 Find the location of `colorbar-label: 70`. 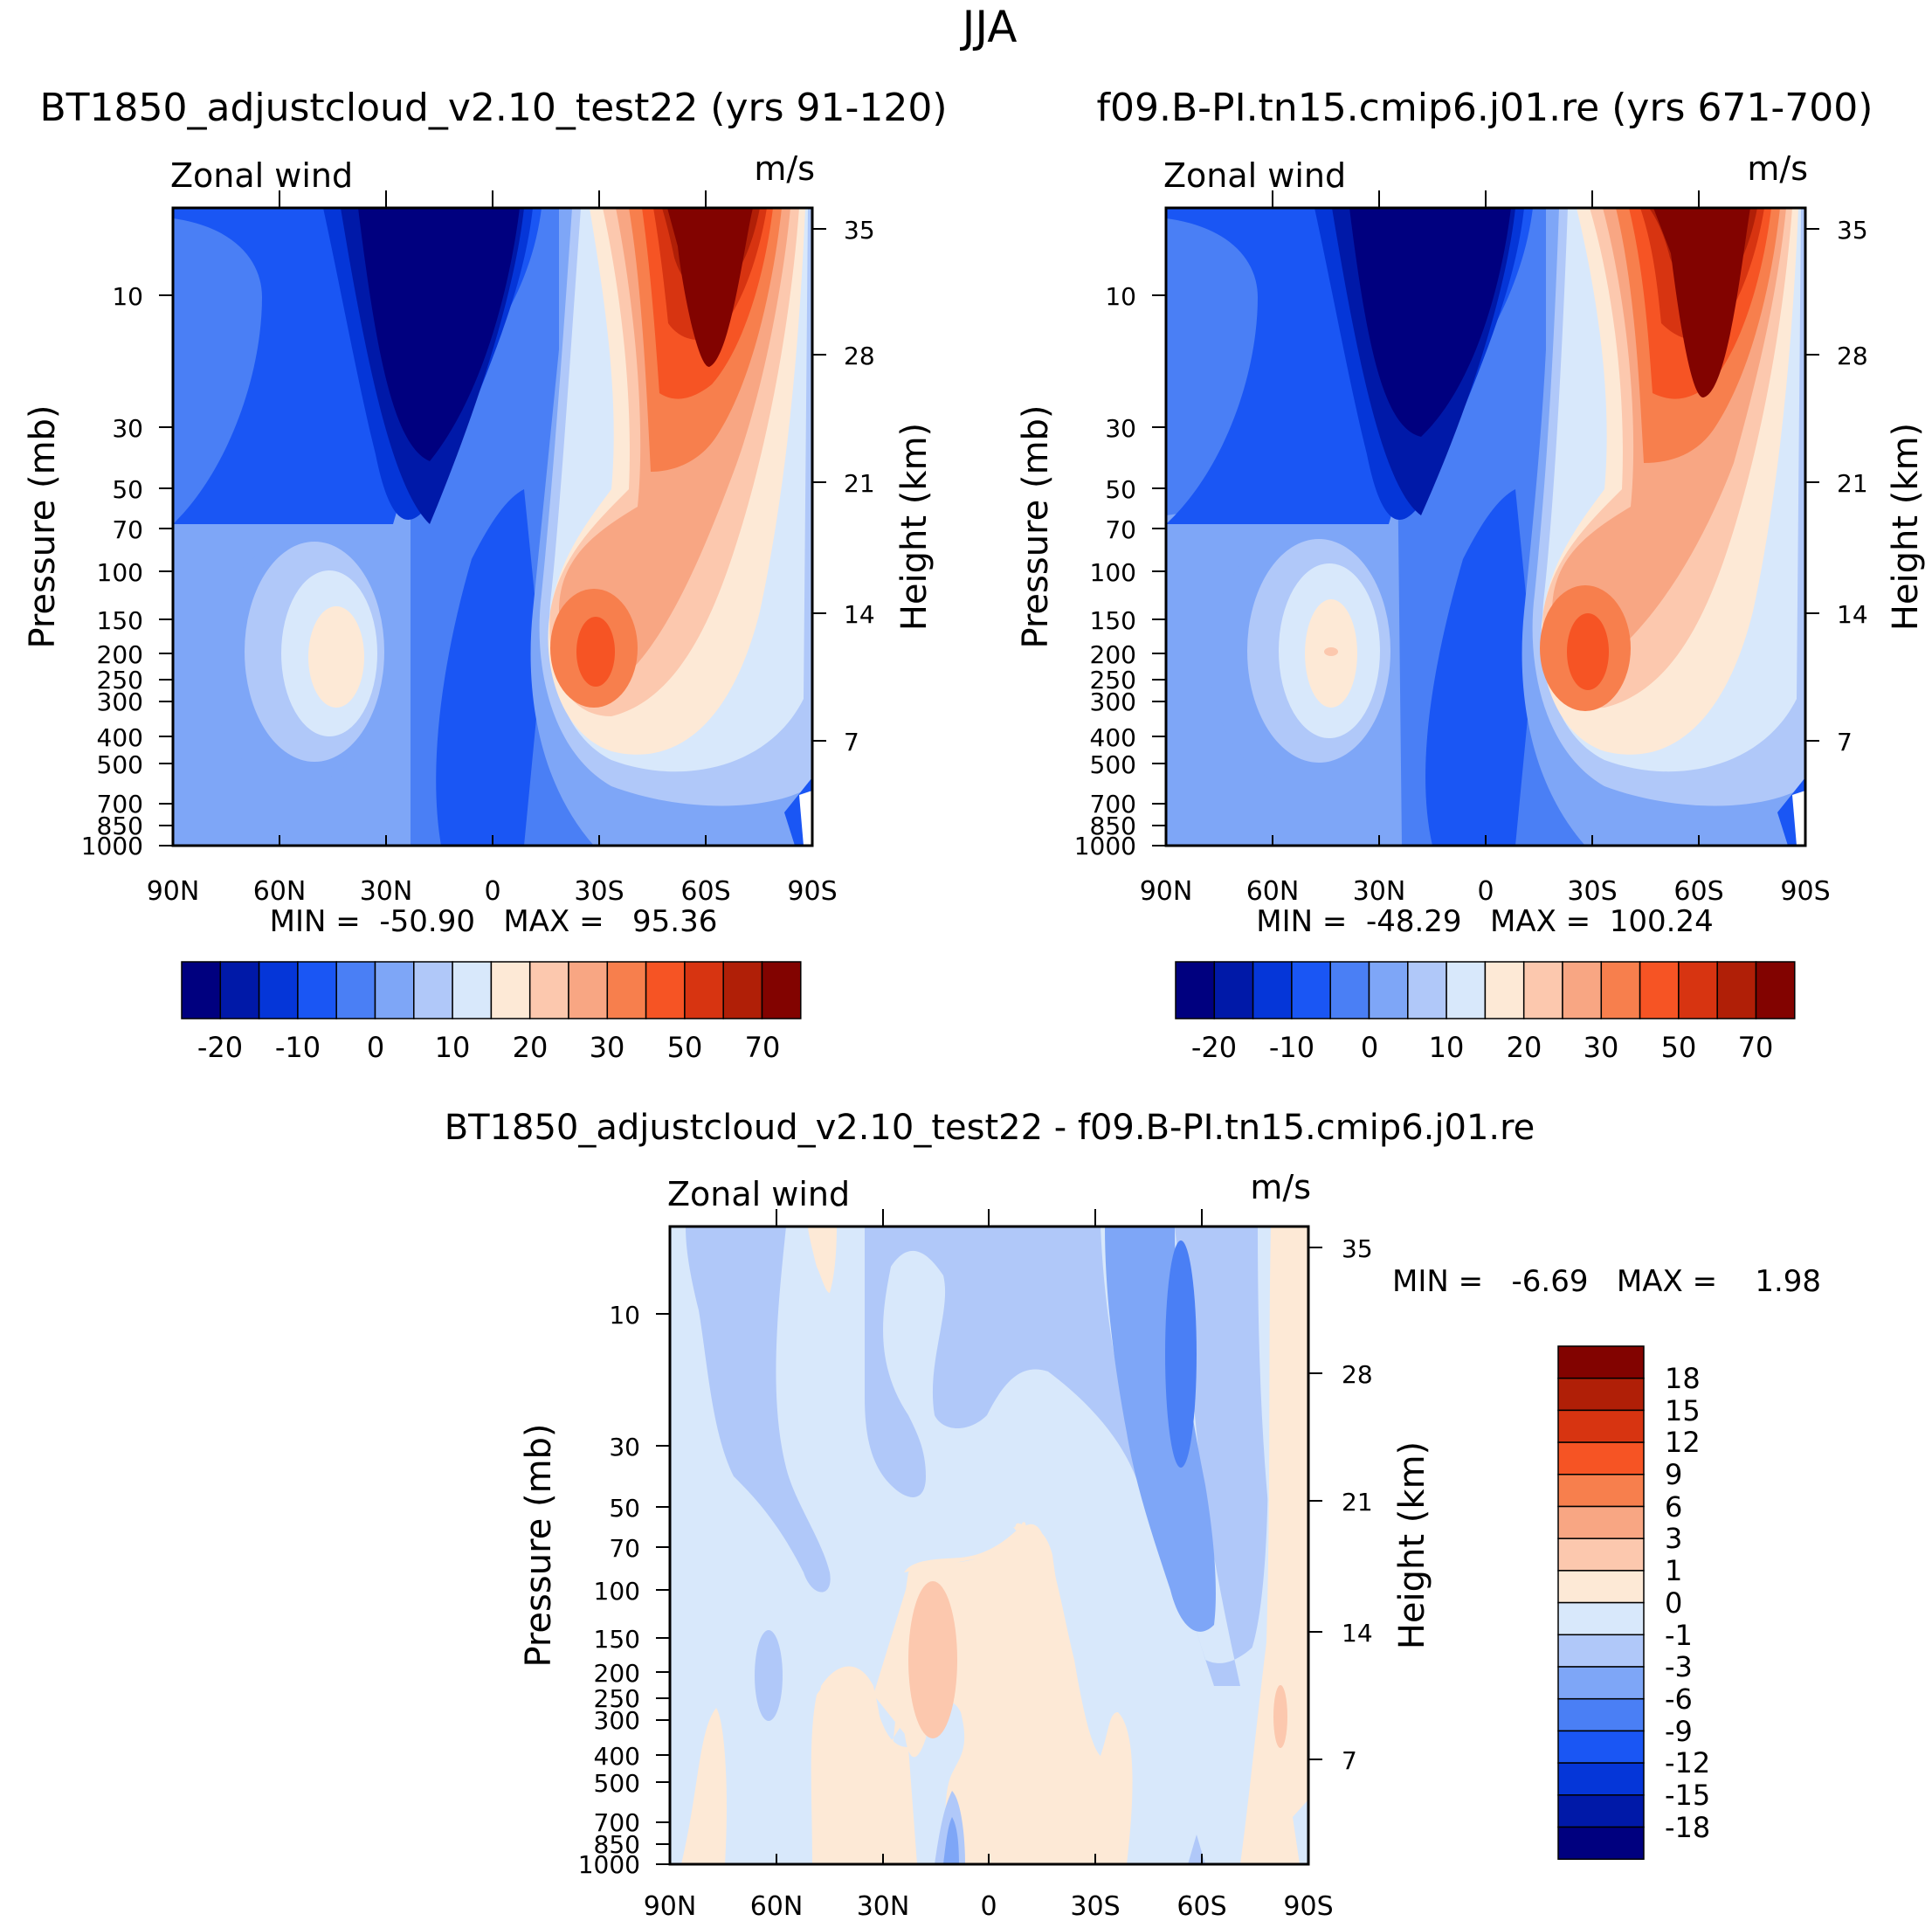

colorbar-label: 70 is located at coordinates (763, 1047).